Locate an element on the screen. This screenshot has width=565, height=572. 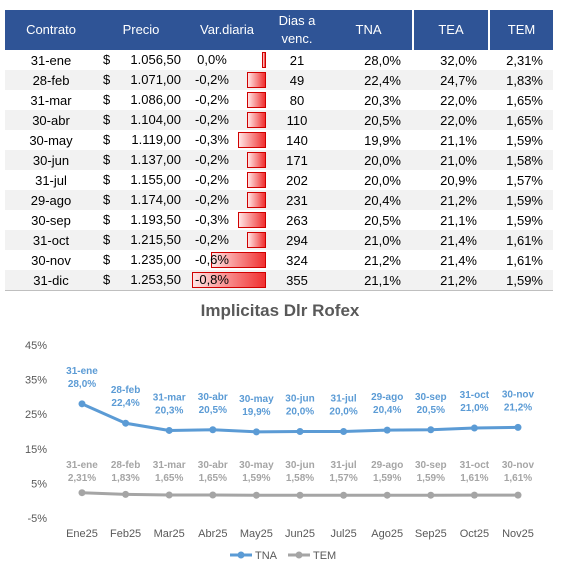
cell-var-value: 0,0% is located at coordinates (212, 59).